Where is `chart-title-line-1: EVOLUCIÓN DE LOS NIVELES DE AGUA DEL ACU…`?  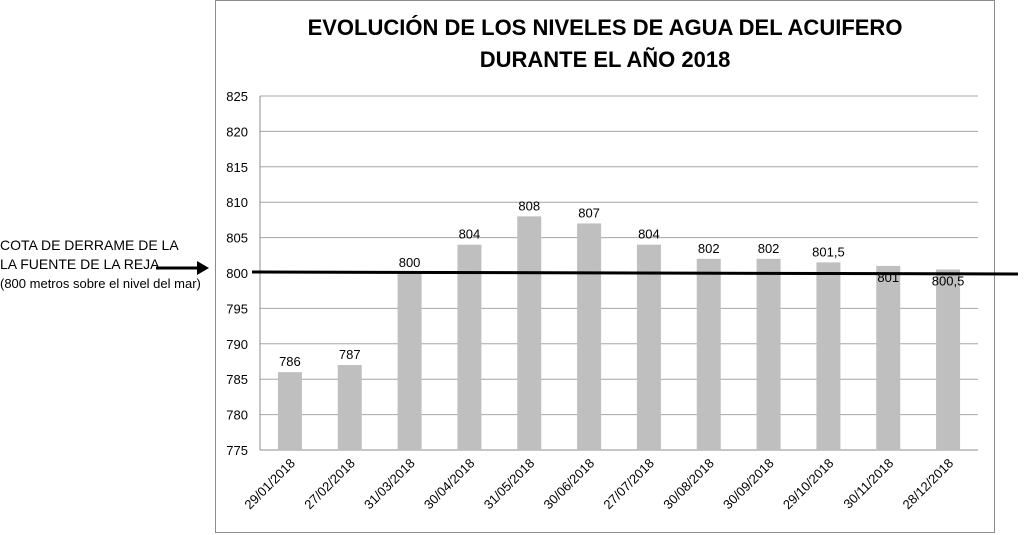
chart-title-line-1: EVOLUCIÓN DE LOS NIVELES DE AGUA DEL ACU… is located at coordinates (605, 27).